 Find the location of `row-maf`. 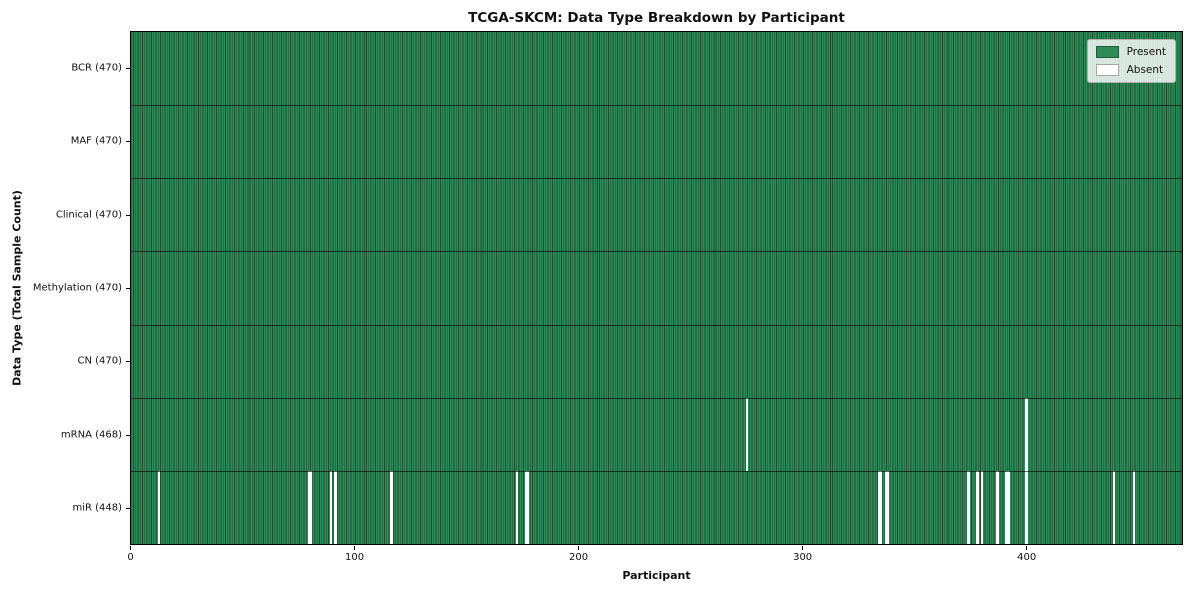

row-maf is located at coordinates (656, 142).